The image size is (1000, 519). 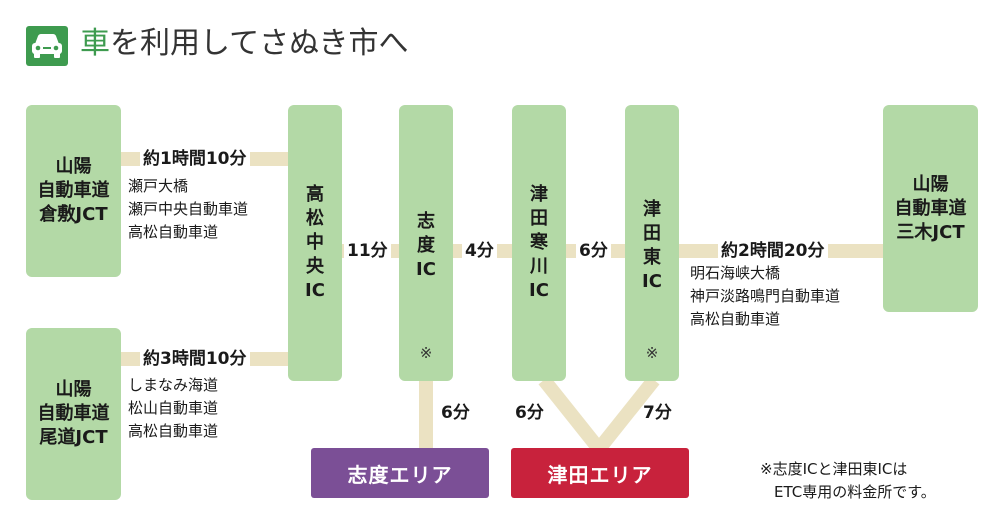 I want to click on via-onomichi: しまなみ海道 松山自動車道 高松自動車道, so click(x=173, y=408).